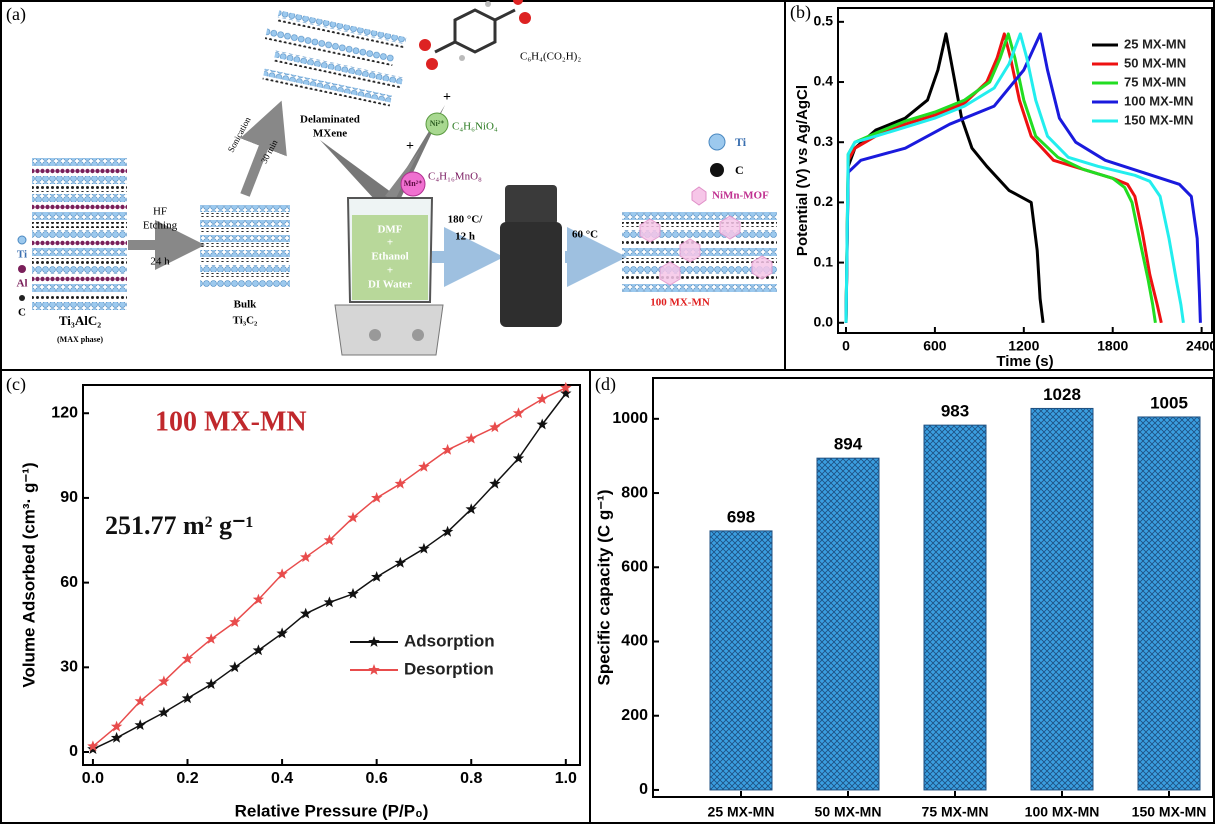  I want to click on step-text: 24 h, so click(160, 262).